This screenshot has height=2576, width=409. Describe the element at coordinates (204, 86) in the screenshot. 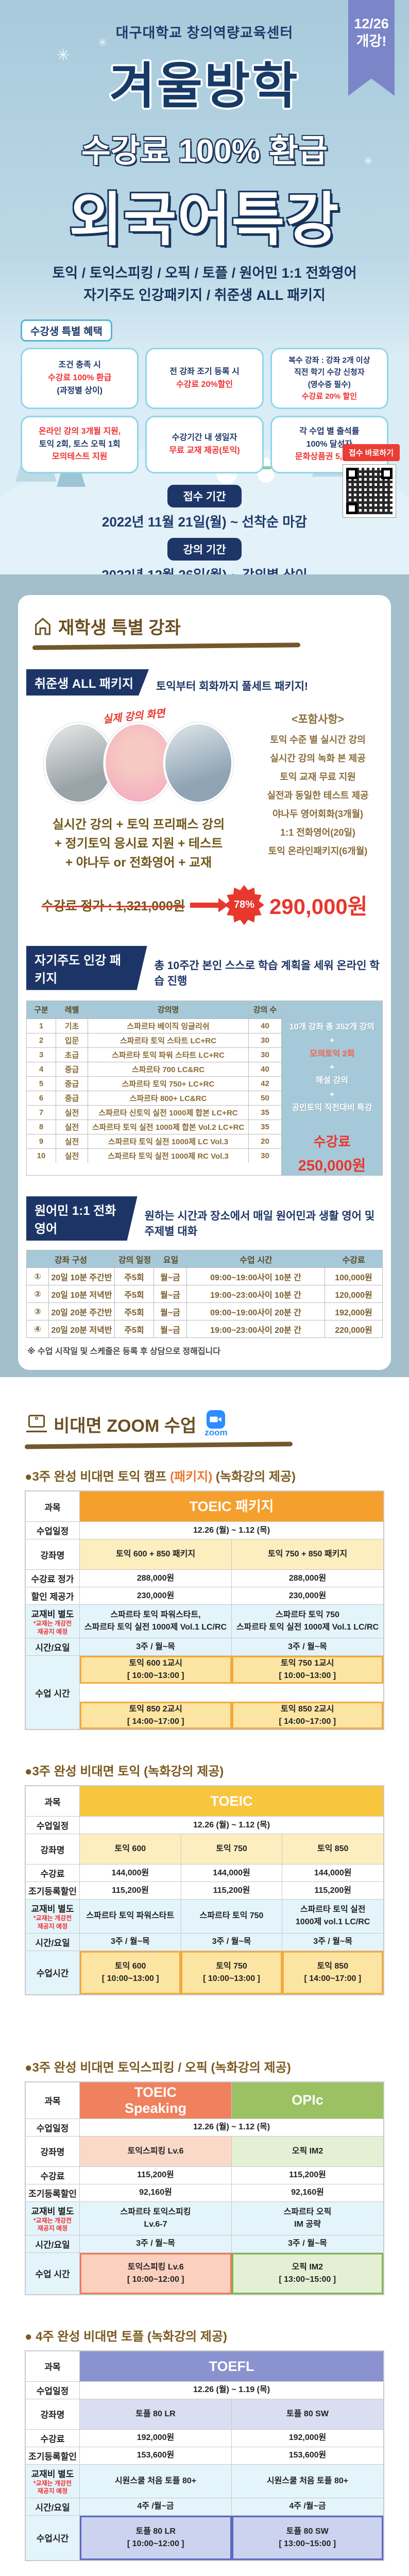

I see `season-title: 겨울방학` at that location.